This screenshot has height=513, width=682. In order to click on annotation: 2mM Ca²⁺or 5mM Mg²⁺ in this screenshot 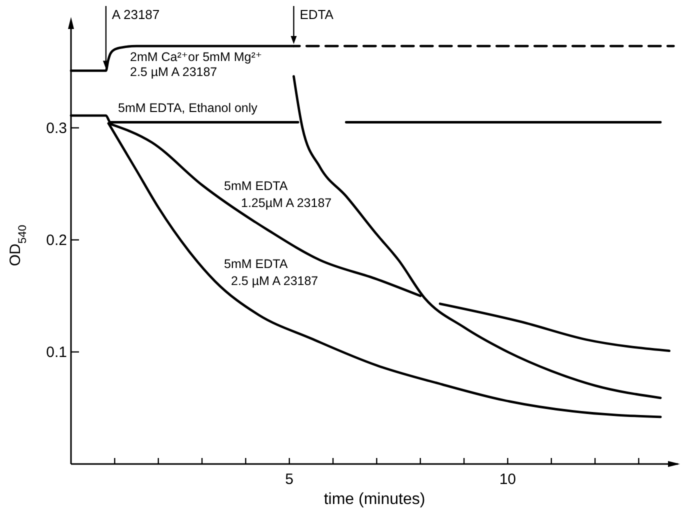, I will do `click(196, 57)`.